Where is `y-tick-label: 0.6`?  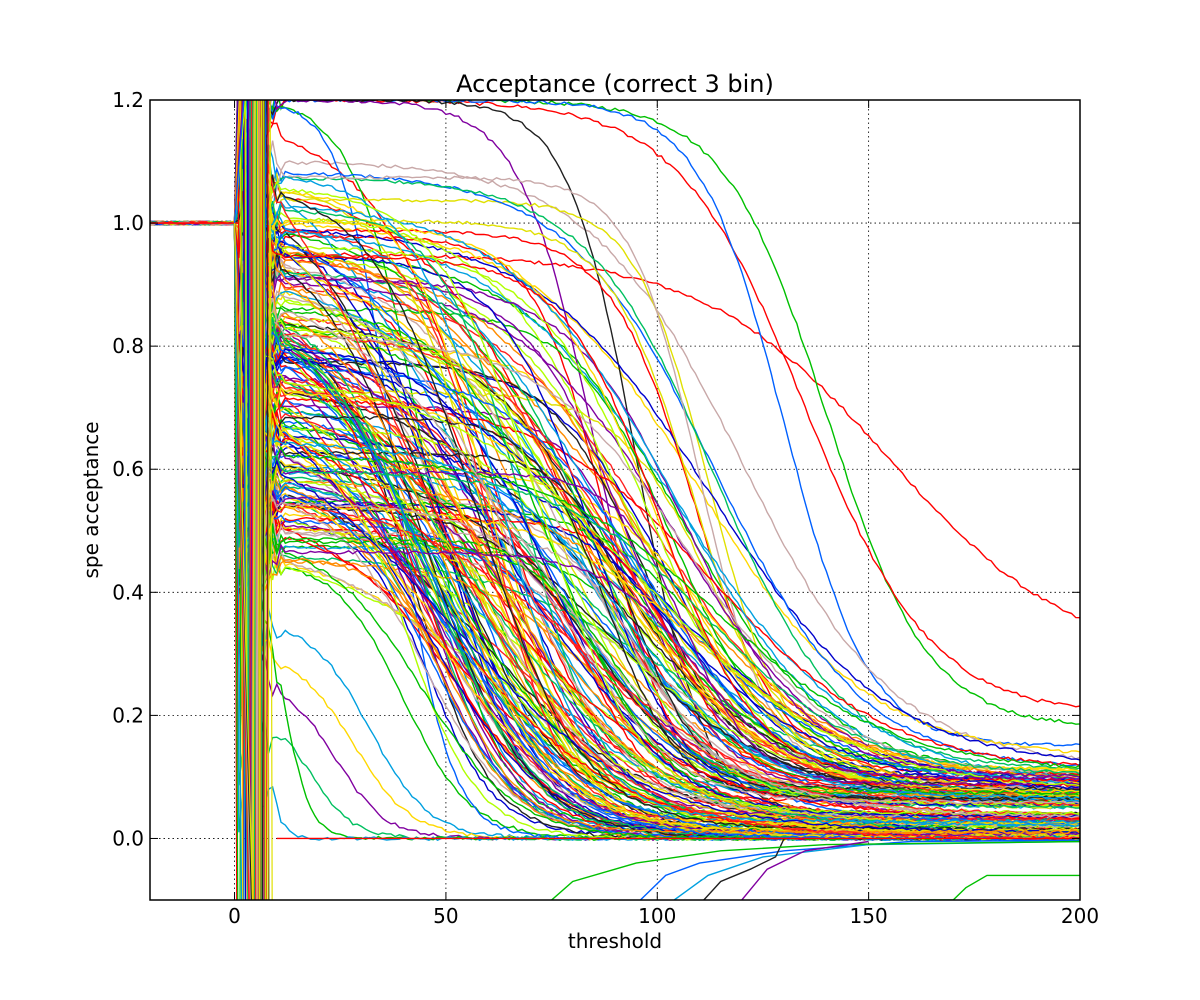
y-tick-label: 0.6 is located at coordinates (128, 469).